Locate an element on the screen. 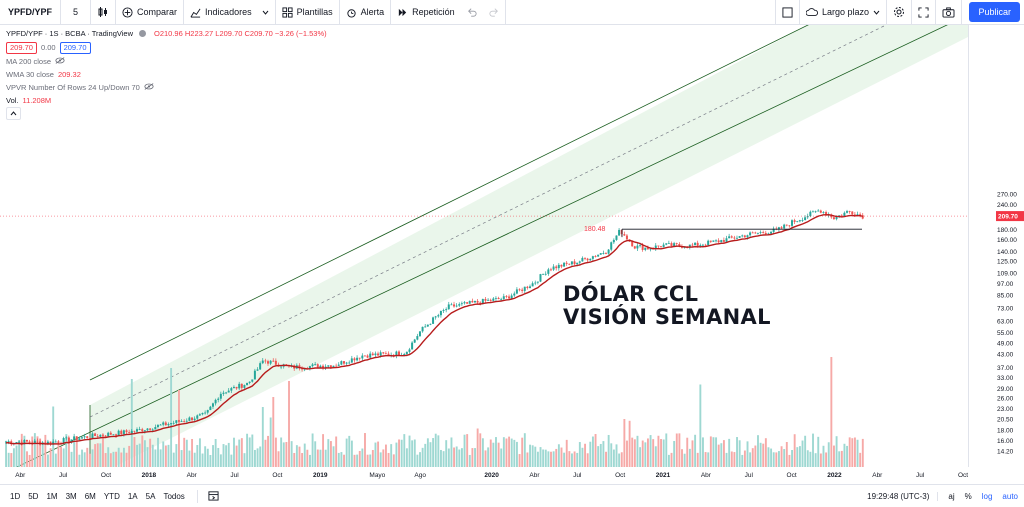  replay-button: Repetición is located at coordinates (426, 12).